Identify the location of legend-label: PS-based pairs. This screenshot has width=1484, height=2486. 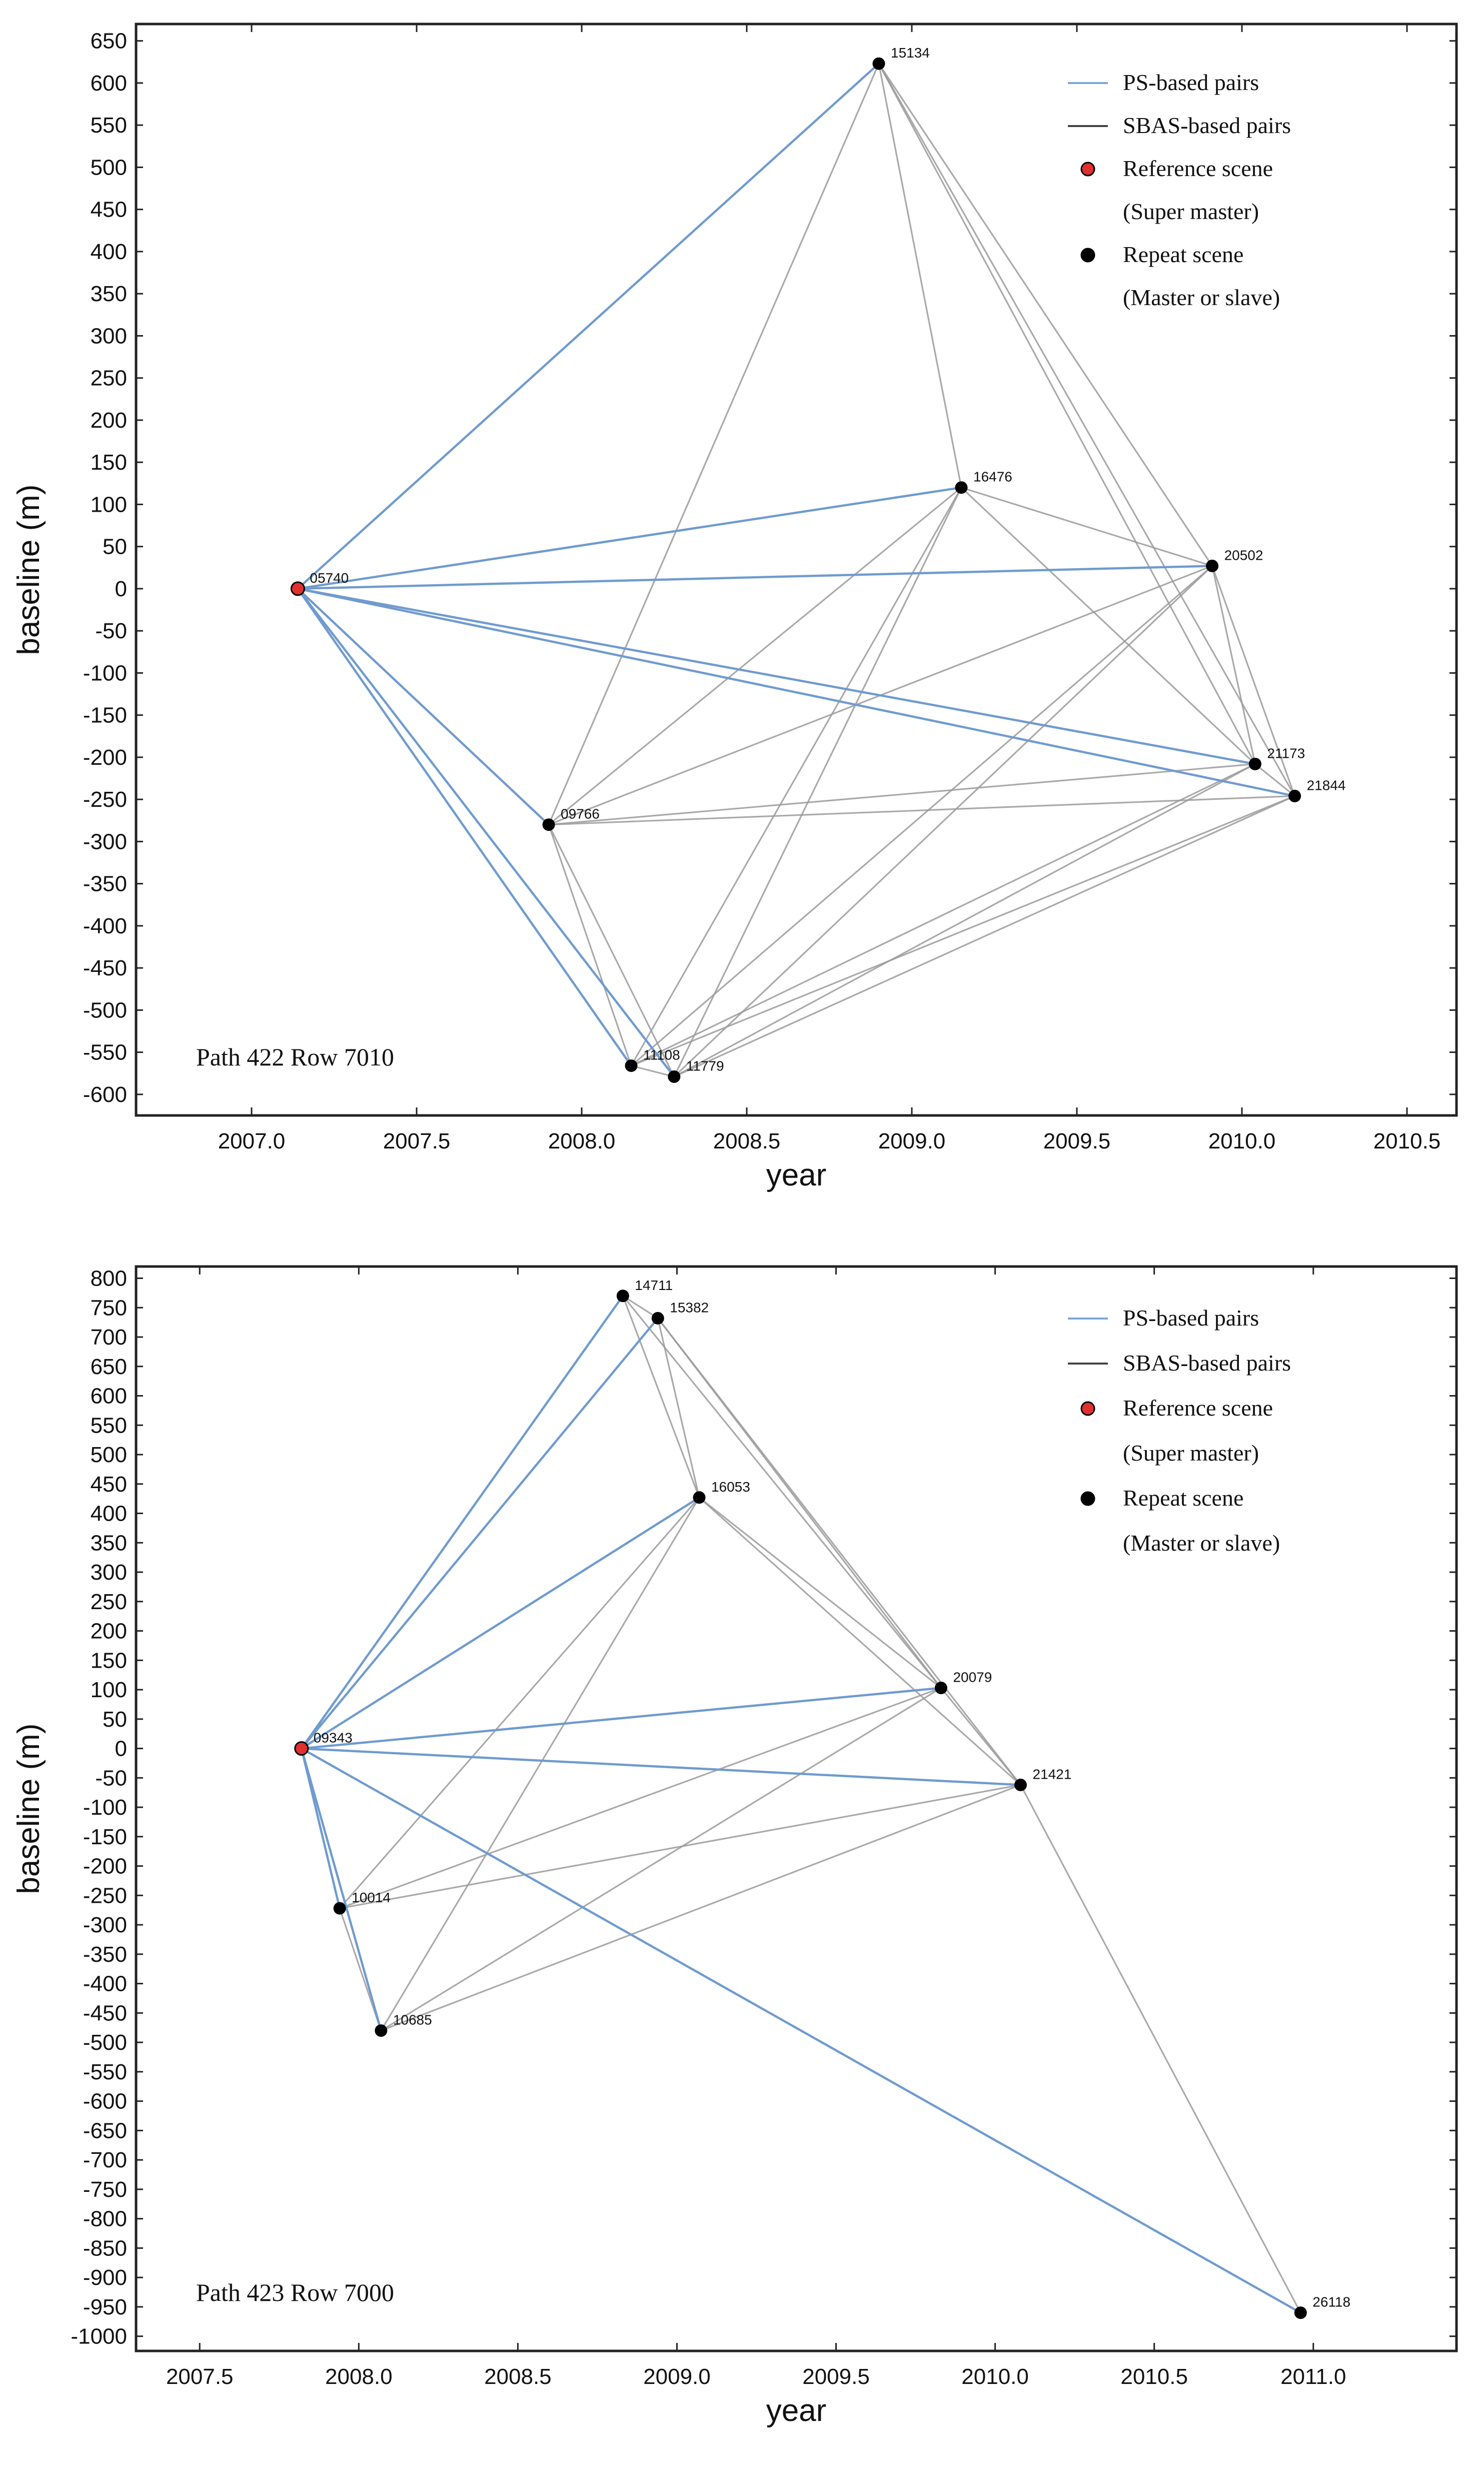
(1191, 82).